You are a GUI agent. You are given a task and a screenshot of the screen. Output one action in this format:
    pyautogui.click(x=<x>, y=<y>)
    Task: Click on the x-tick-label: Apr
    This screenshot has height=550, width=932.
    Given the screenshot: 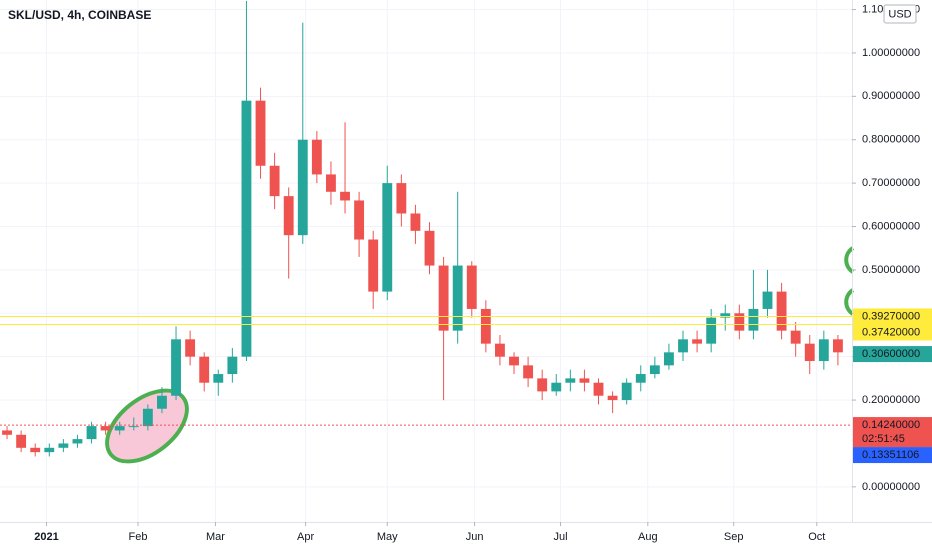 What is the action you would take?
    pyautogui.click(x=305, y=537)
    